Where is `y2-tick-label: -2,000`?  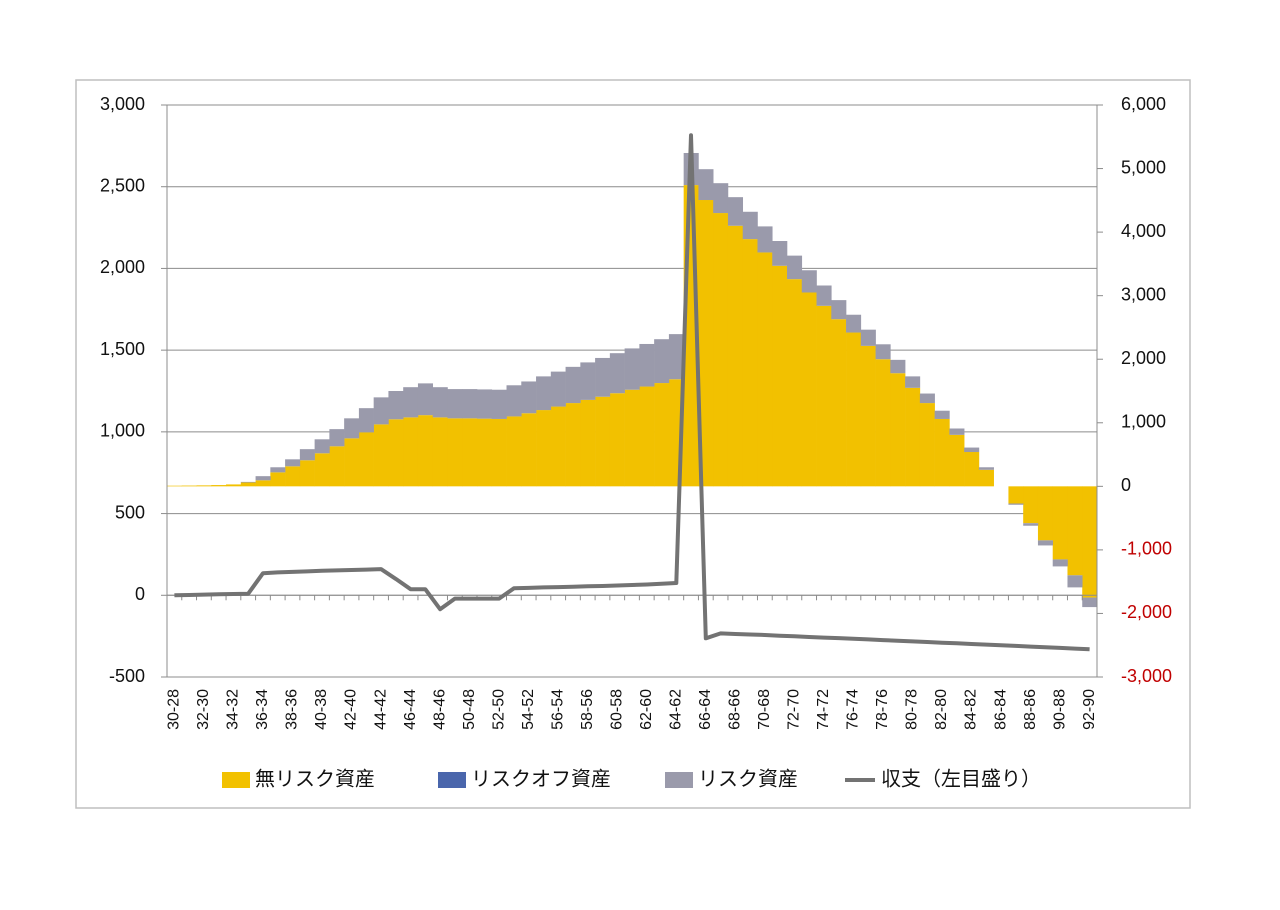 y2-tick-label: -2,000 is located at coordinates (1146, 612).